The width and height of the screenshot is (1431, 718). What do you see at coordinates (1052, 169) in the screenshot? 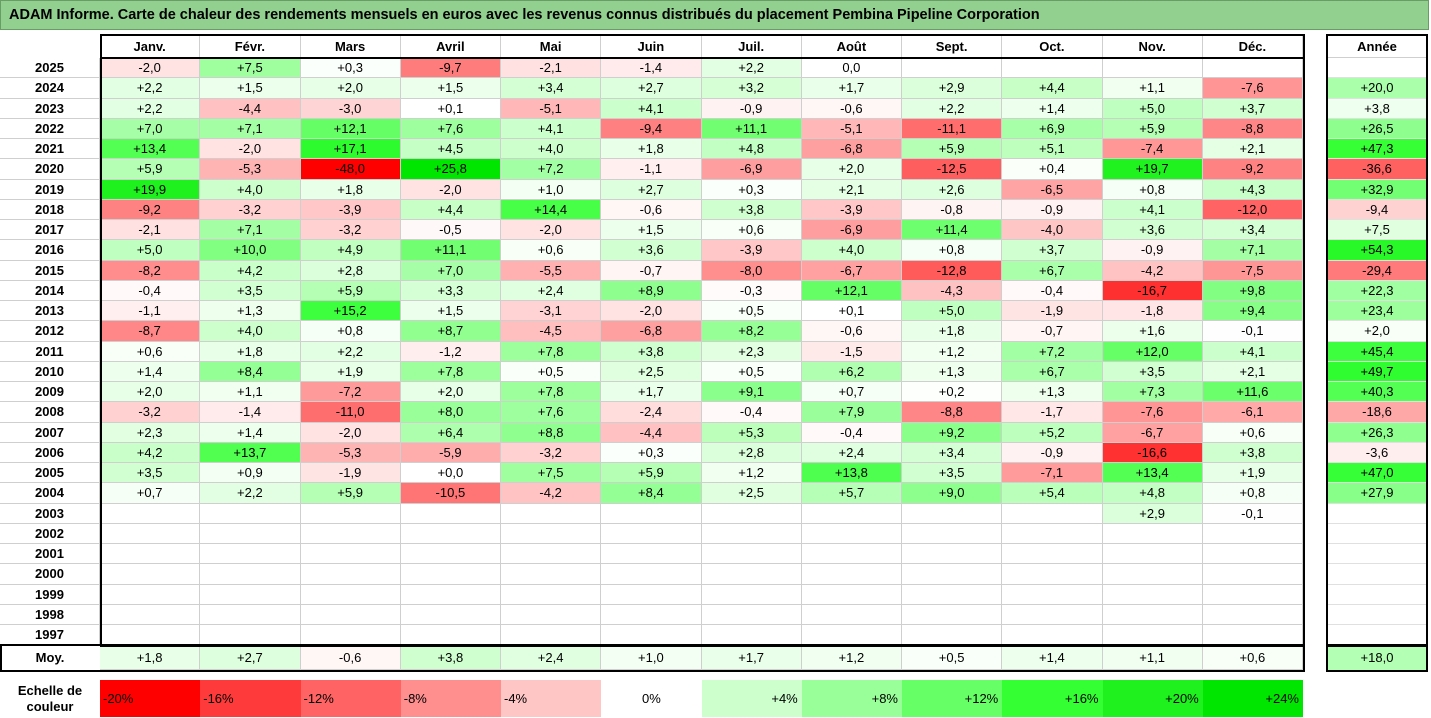
I see `heatmap-cell: +0,4` at bounding box center [1052, 169].